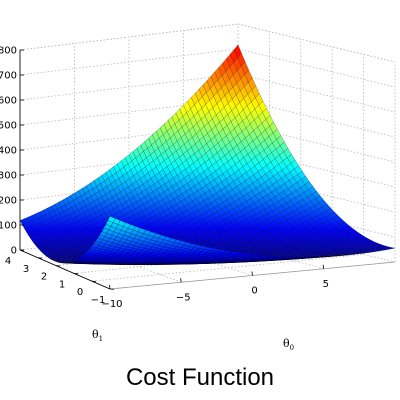 The height and width of the screenshot is (400, 400). I want to click on z-tick-label: 200, so click(8, 201).